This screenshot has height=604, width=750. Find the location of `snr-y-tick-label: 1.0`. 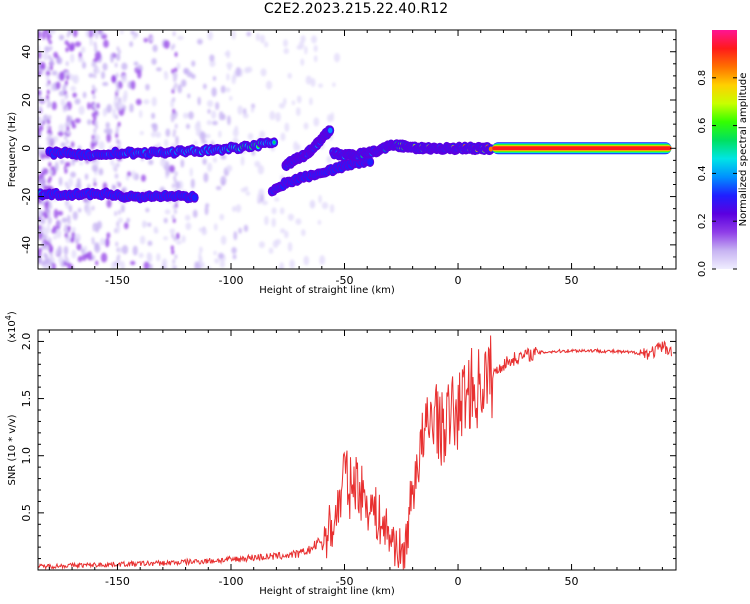

snr-y-tick-label: 1.0 is located at coordinates (26, 456).